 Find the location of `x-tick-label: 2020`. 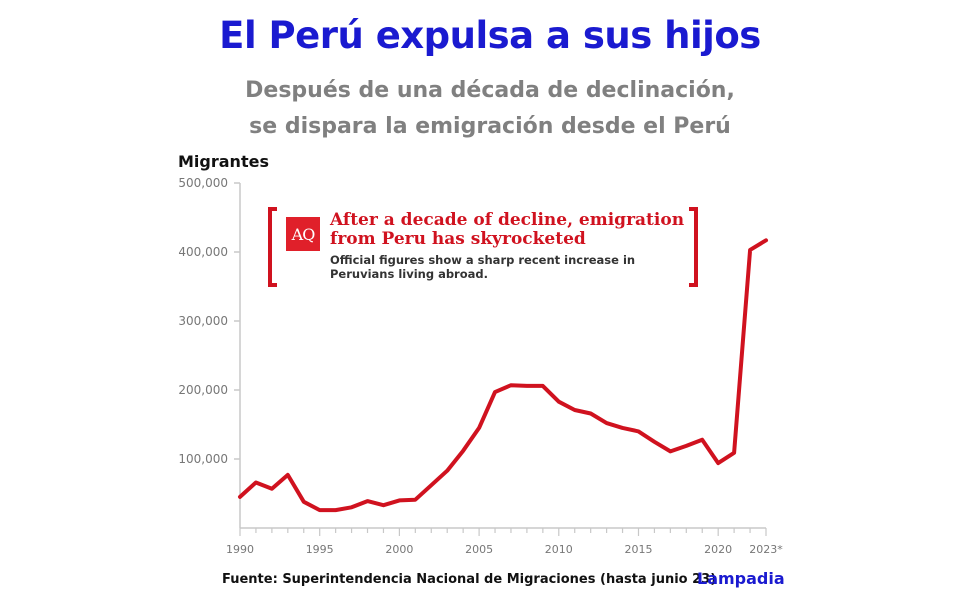

x-tick-label: 2020 is located at coordinates (718, 549).